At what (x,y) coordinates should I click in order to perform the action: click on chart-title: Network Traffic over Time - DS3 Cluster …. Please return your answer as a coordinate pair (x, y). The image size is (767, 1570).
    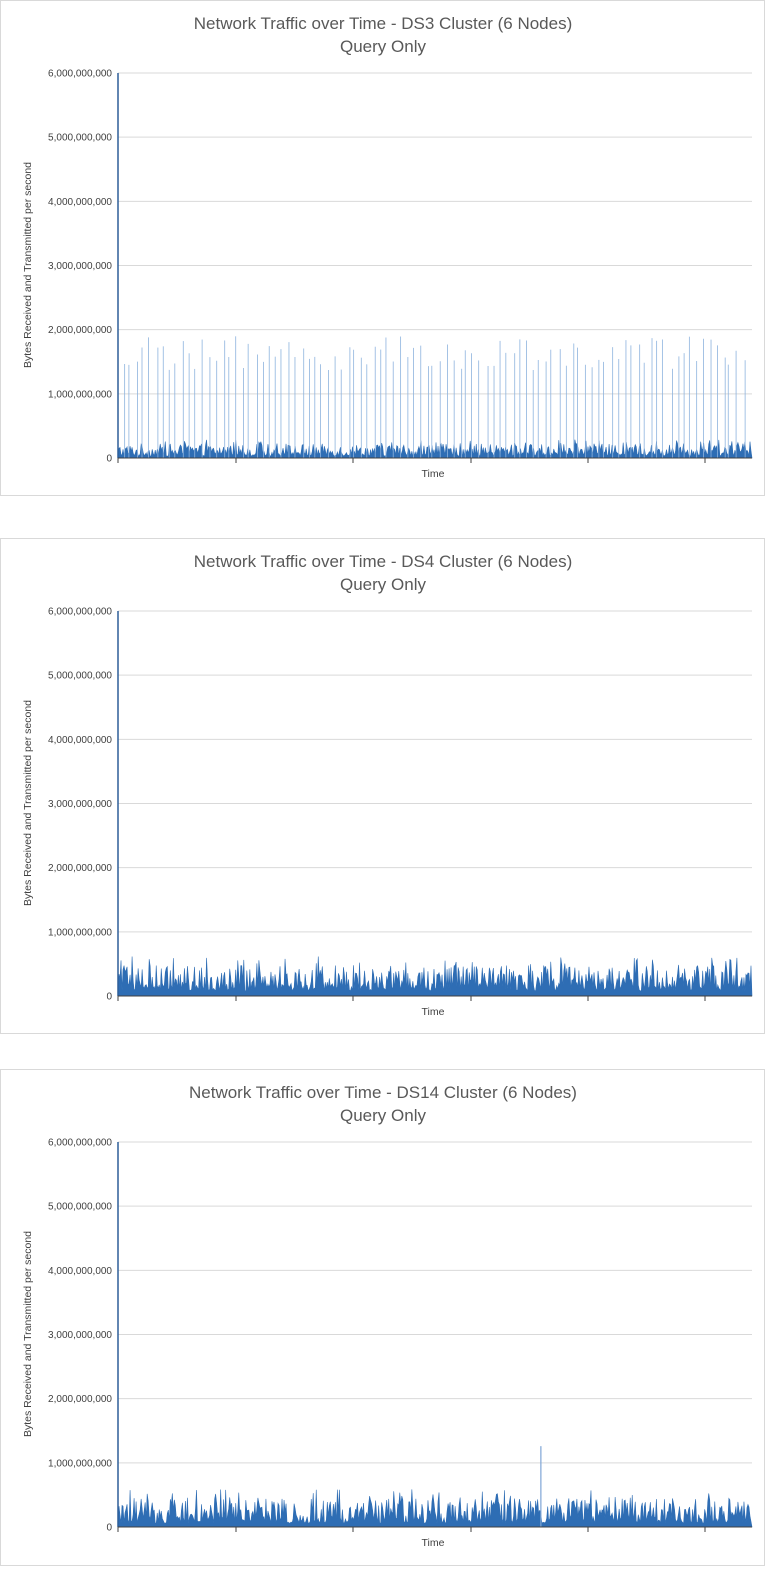
    Looking at the image, I should click on (383, 23).